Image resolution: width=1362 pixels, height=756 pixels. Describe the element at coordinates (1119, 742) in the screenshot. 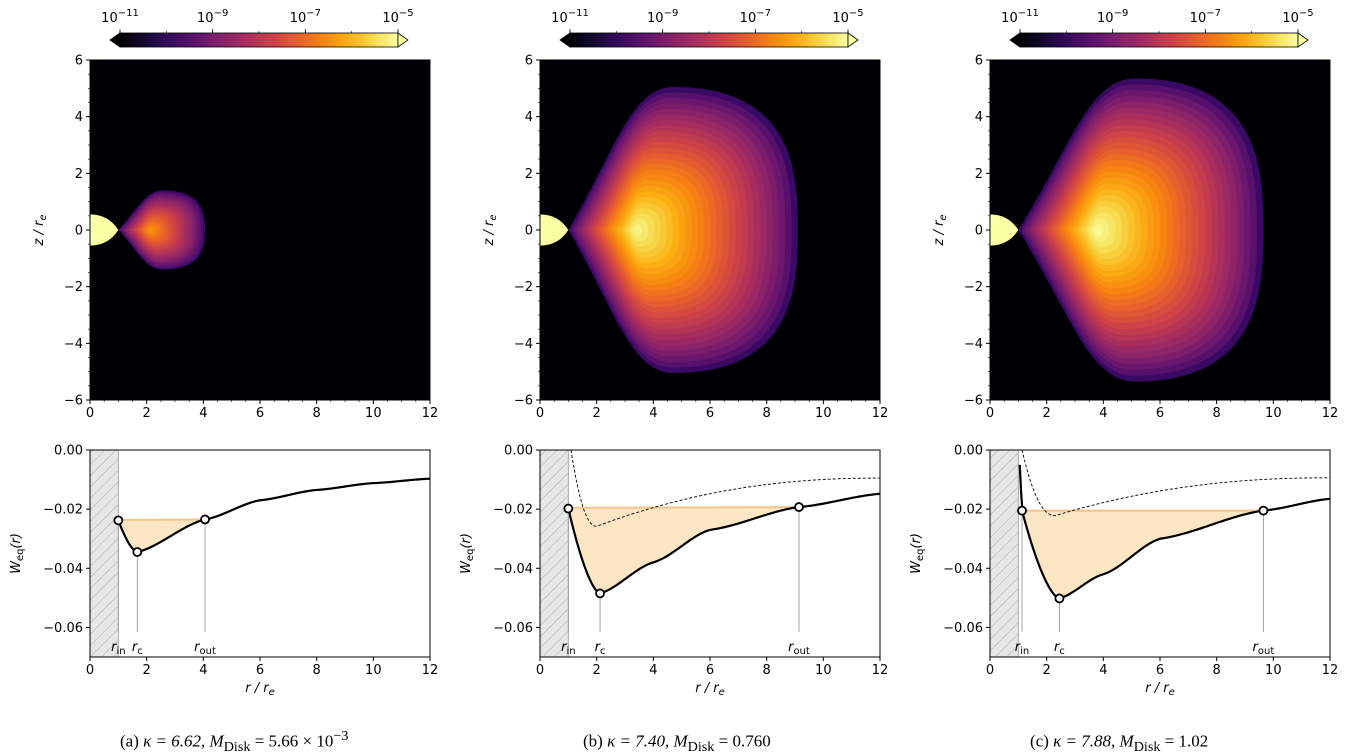

I see `caption-c: (c) κ = 7.88, MDisk = 1.02` at that location.